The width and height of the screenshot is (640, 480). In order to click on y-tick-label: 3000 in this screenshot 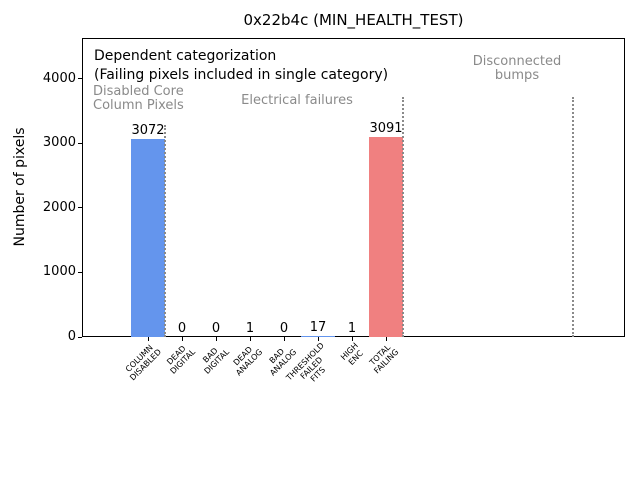, I will do `click(59, 143)`.